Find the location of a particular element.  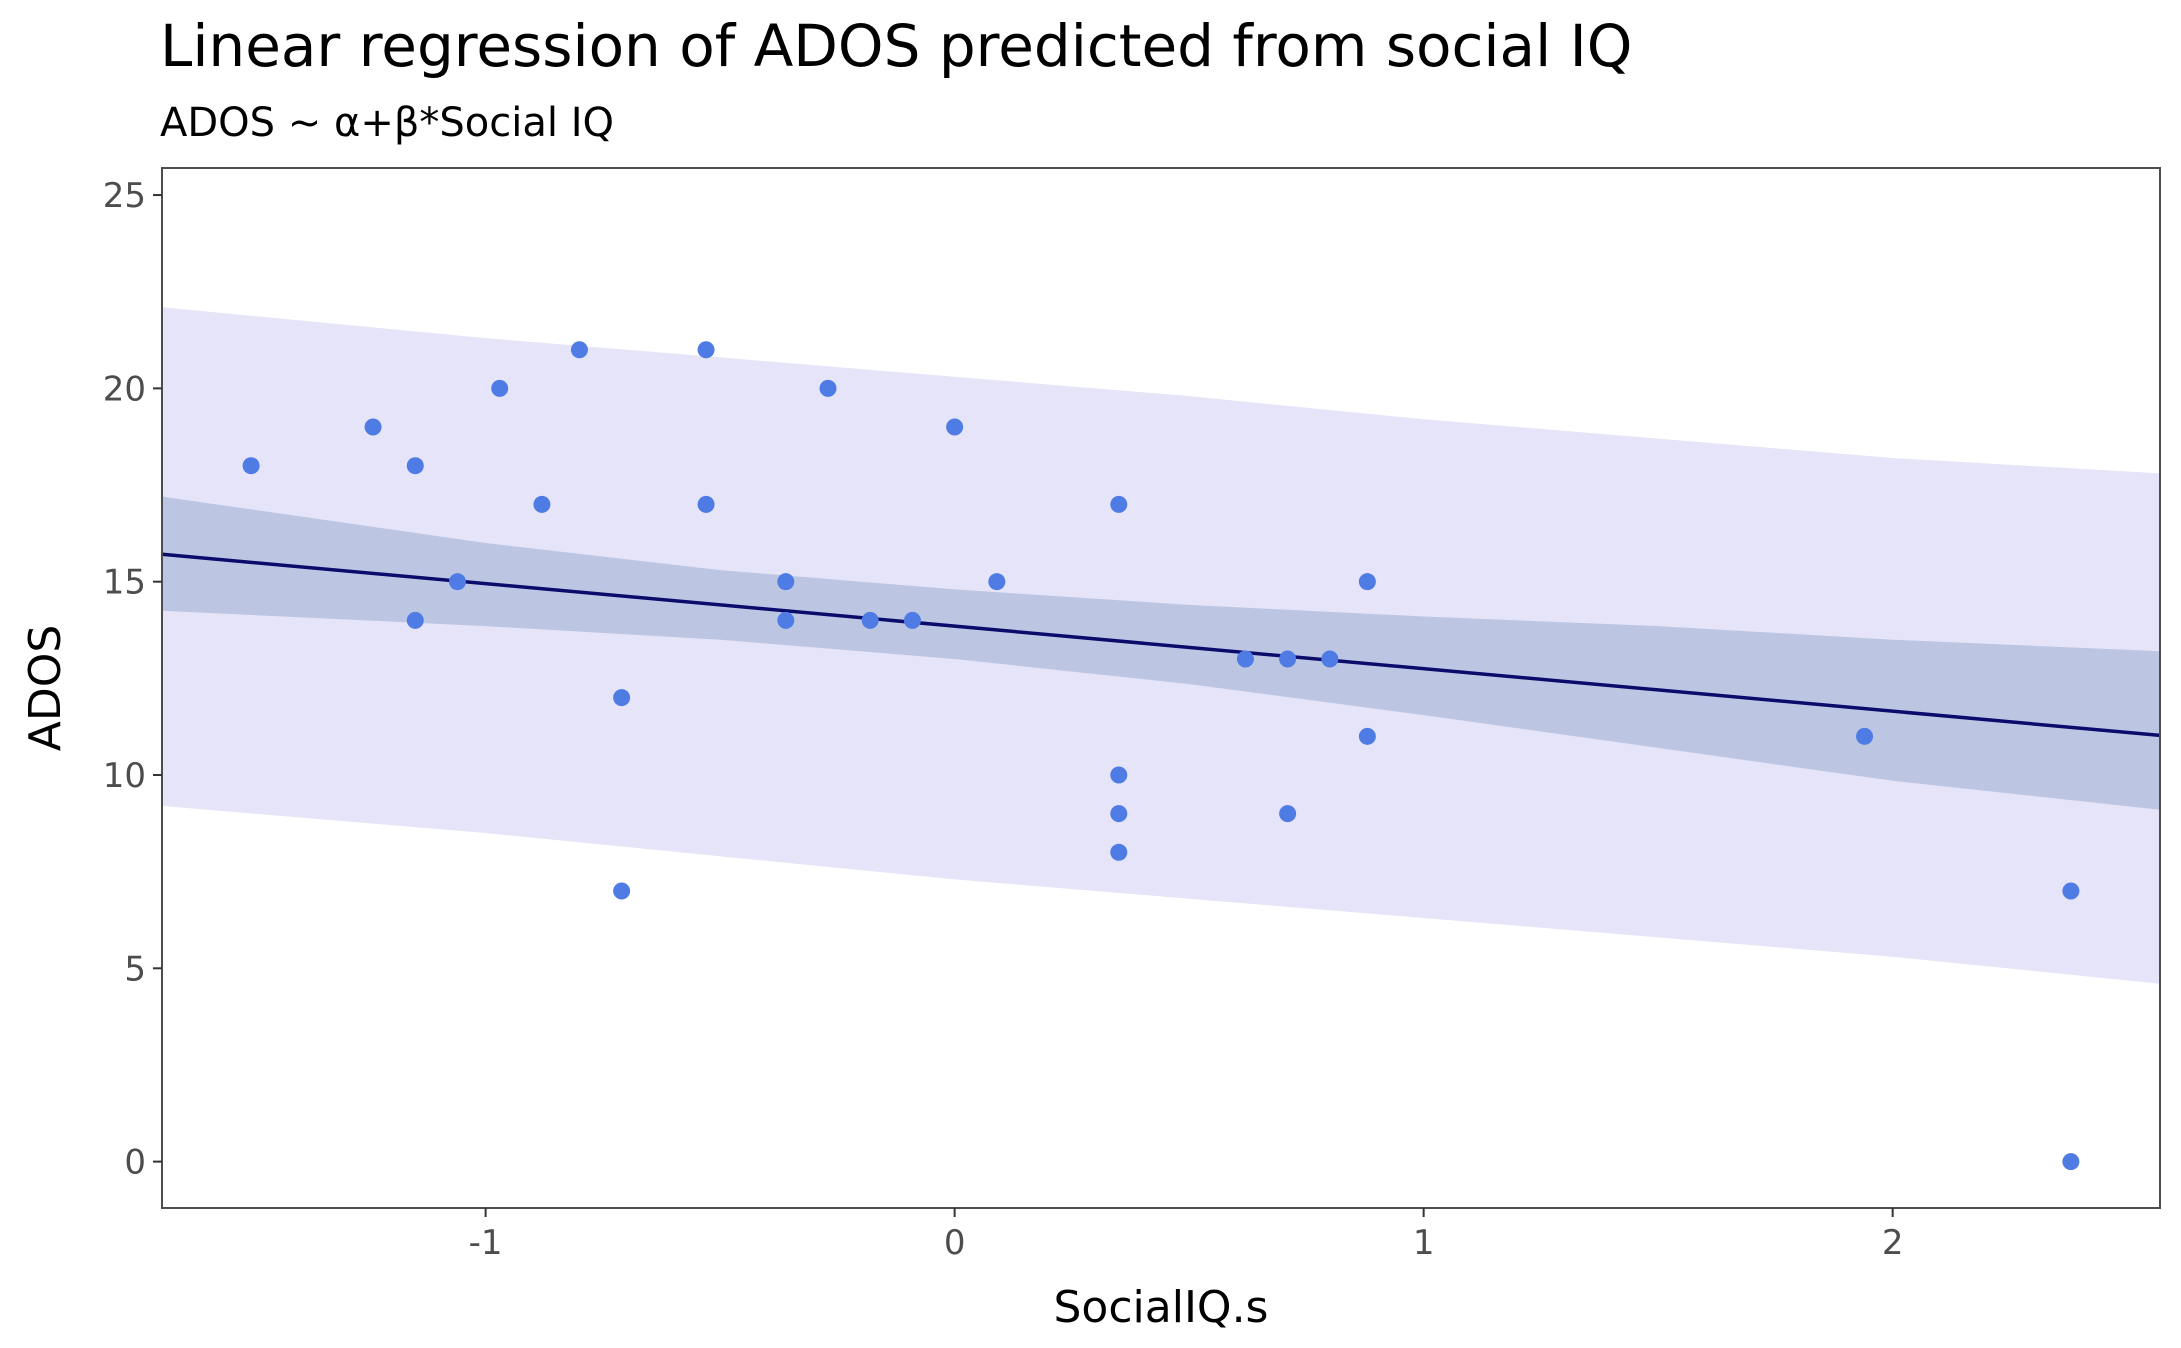

x-tick-label: 0 is located at coordinates (955, 1243).